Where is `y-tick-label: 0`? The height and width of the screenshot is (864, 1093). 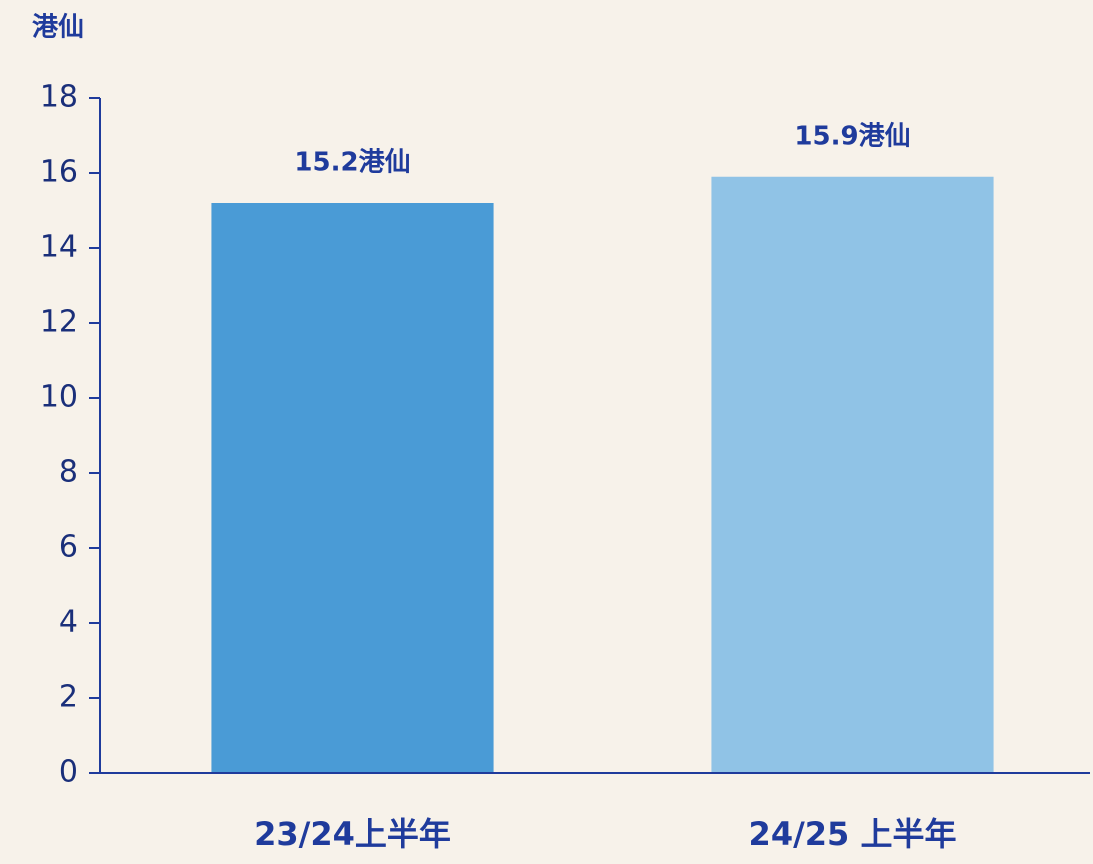
y-tick-label: 0 is located at coordinates (68, 772).